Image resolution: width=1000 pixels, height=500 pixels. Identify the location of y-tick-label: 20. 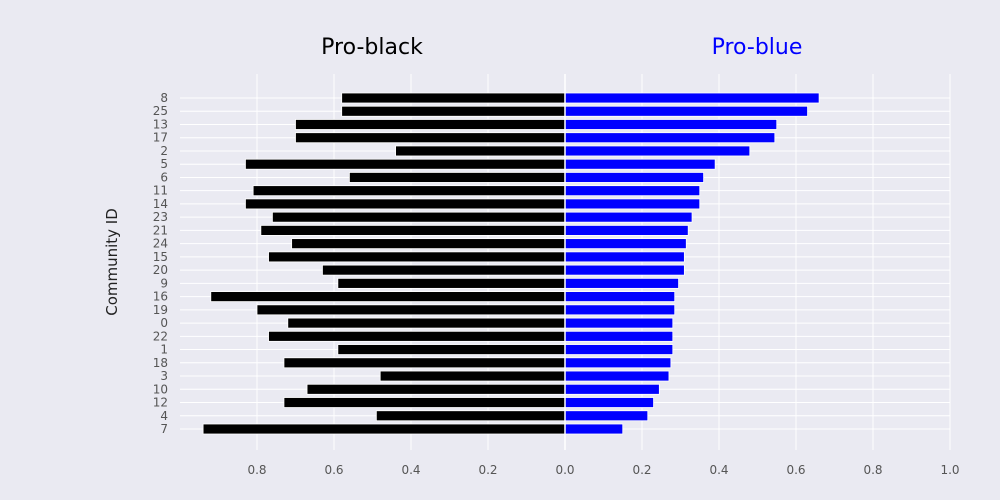
(160, 270).